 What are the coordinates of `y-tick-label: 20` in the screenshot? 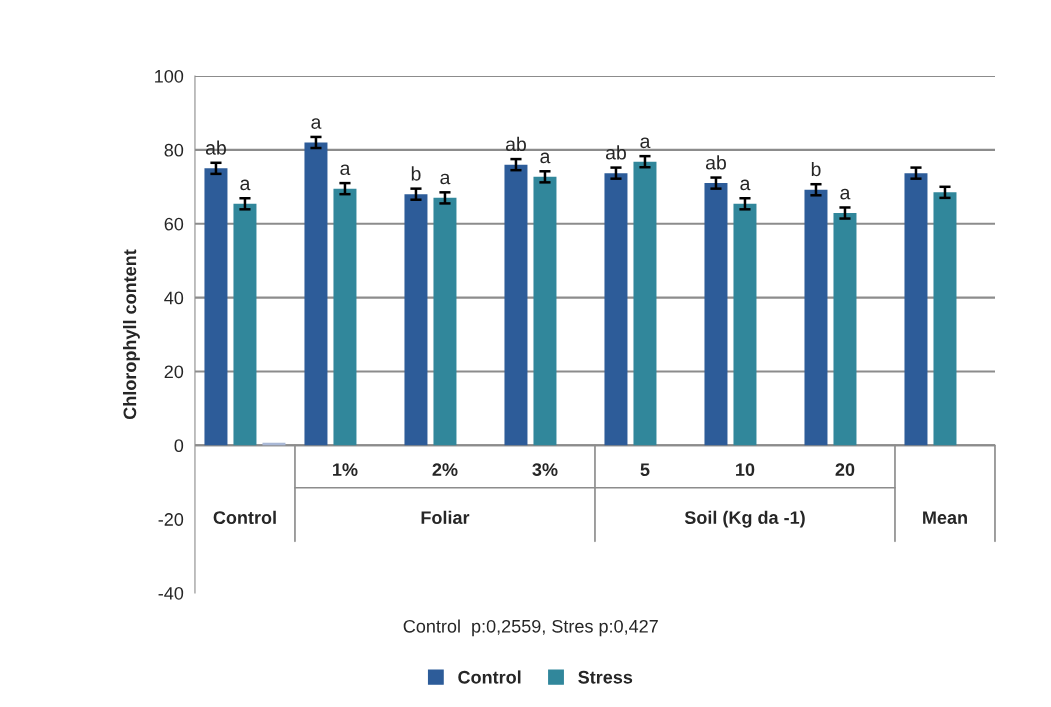 It's located at (174, 372).